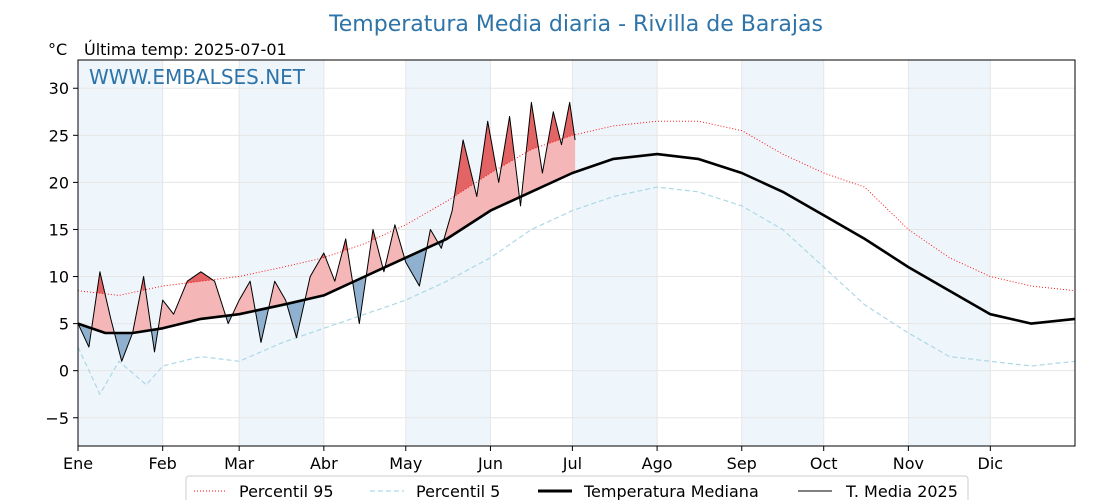 The image size is (1120, 500). I want to click on x-tick-label: Jul, so click(572, 463).